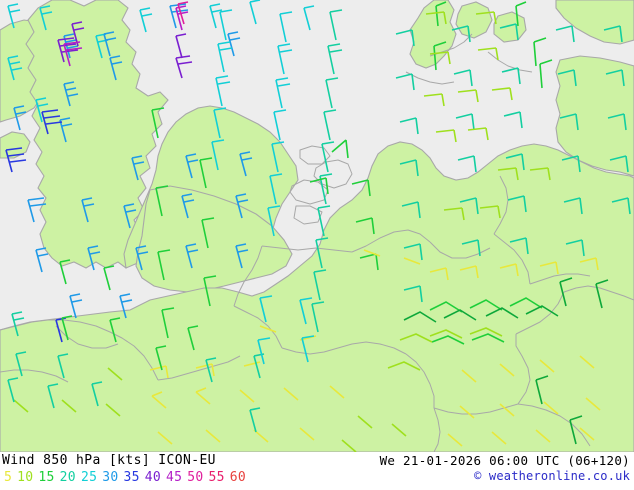 The image size is (634, 490). Describe the element at coordinates (152, 477) in the screenshot. I see `legend-tick-40: 40` at that location.